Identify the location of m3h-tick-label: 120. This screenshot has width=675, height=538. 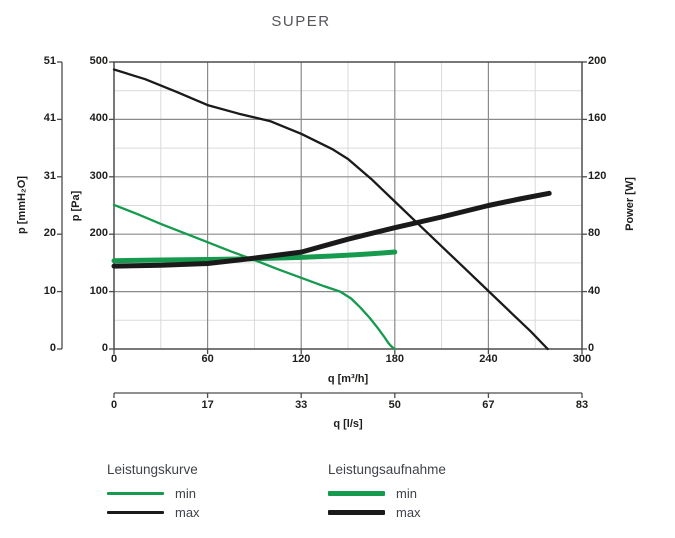
(301, 359).